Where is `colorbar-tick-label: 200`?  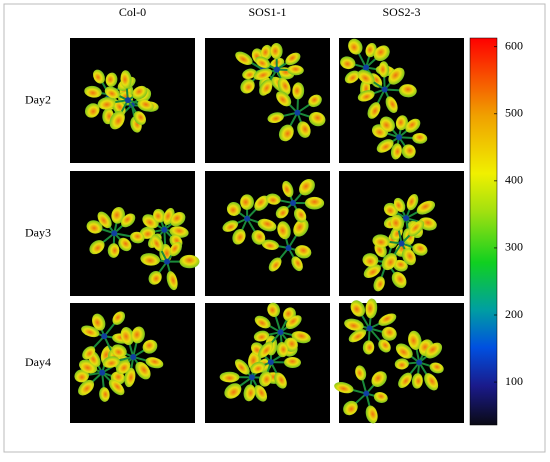
colorbar-tick-label: 200 is located at coordinates (514, 314).